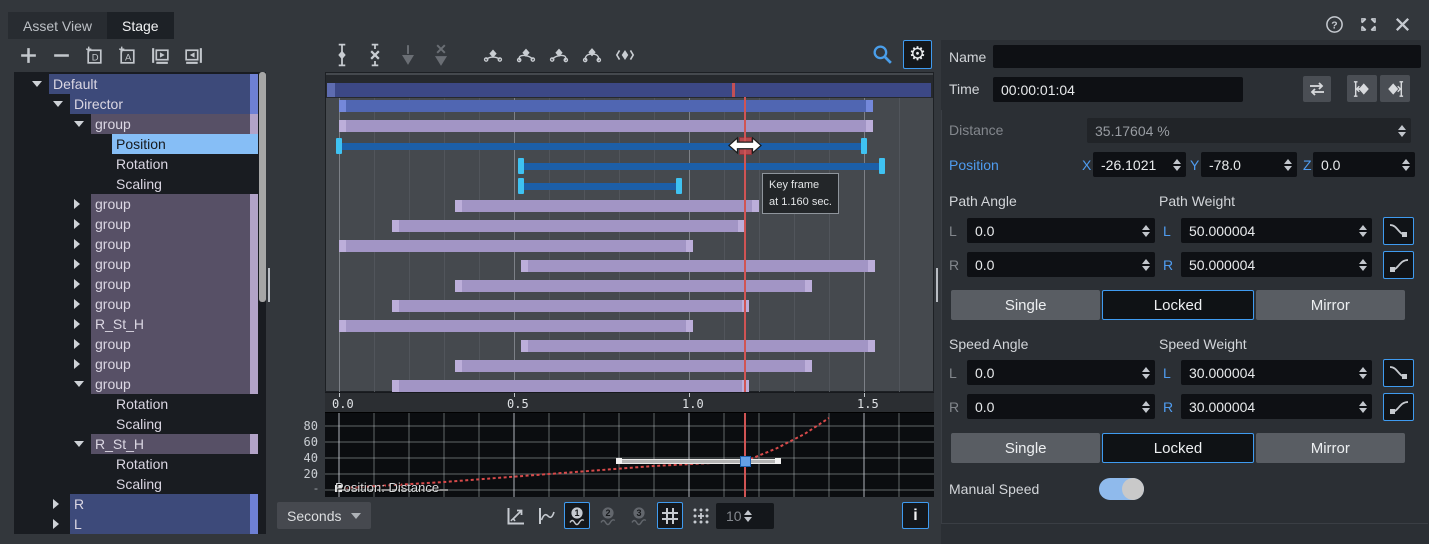 This screenshot has height=544, width=1429. What do you see at coordinates (1139, 164) in the screenshot?
I see `position-x-input: -26.1021` at bounding box center [1139, 164].